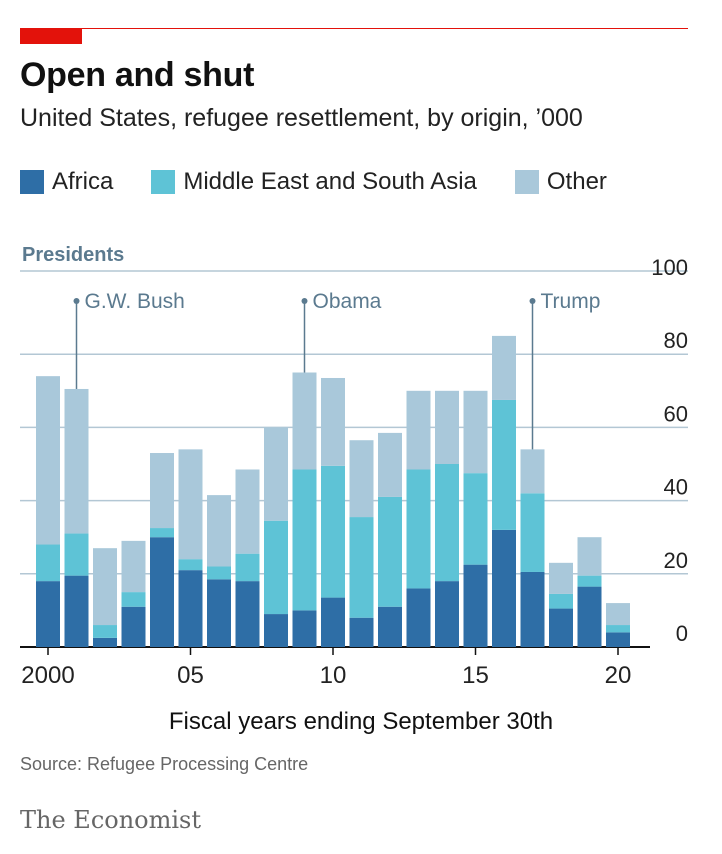 This screenshot has height=854, width=722. I want to click on x-axis-ticks: 2000 05 10 15 20, so click(326, 668).